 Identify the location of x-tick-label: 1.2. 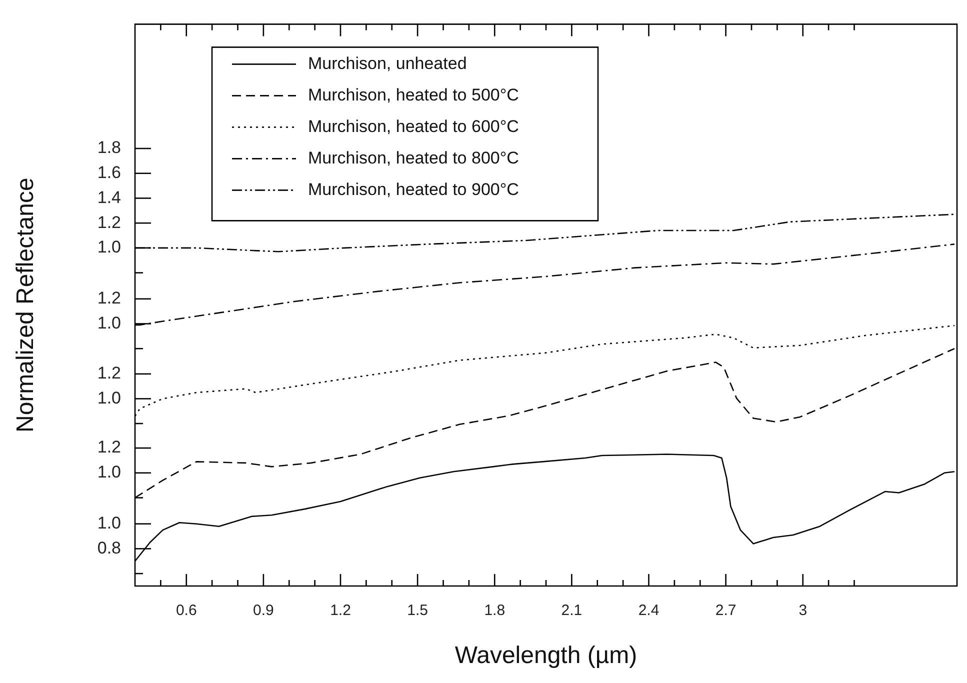
(340, 611).